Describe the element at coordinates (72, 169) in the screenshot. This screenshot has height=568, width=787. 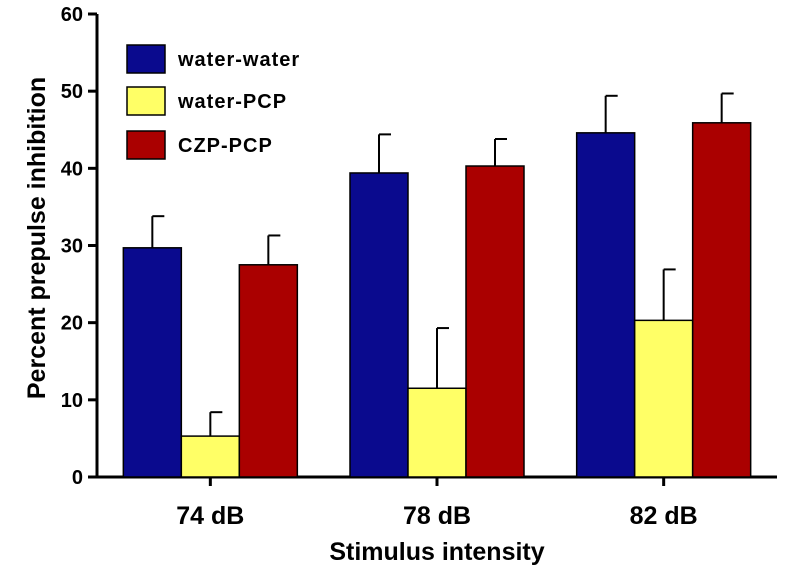
I see `y-tick-label: 40` at that location.